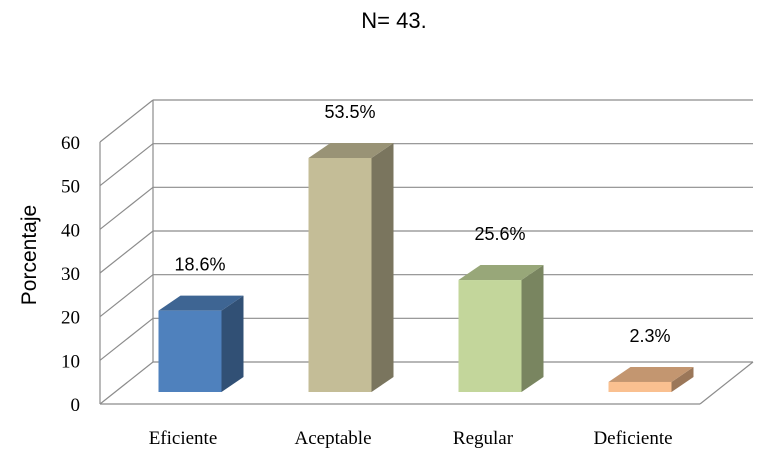 This screenshot has height=452, width=769. Describe the element at coordinates (76, 405) in the screenshot. I see `y-tick-label: 0` at that location.